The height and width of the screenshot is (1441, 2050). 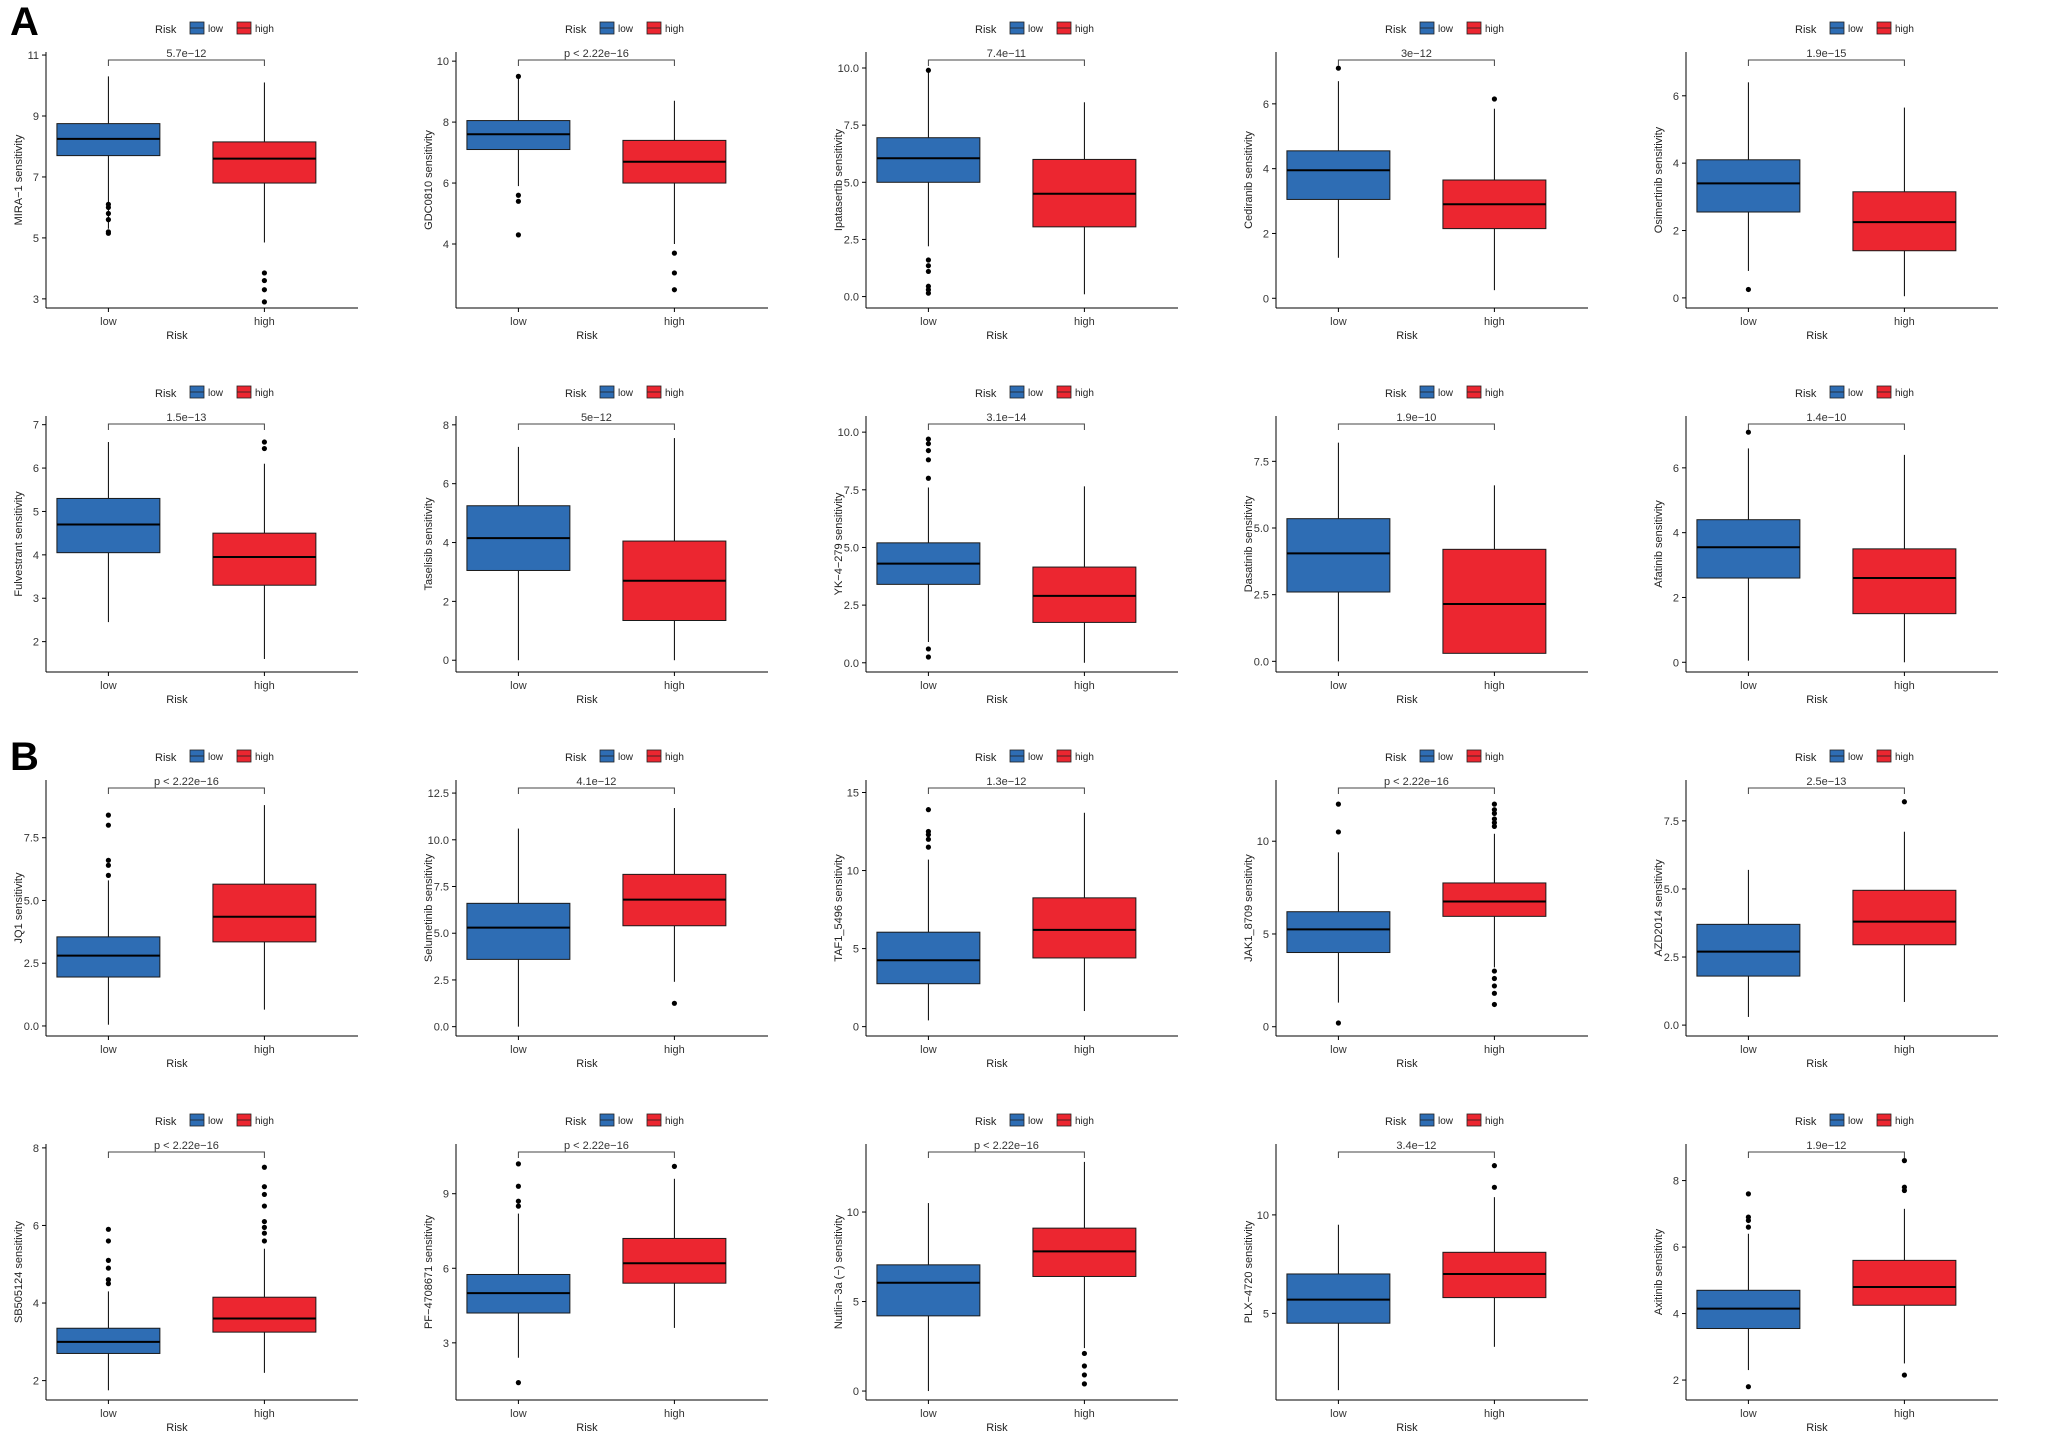 What do you see at coordinates (1006, 782) in the screenshot?
I see `p-value-label: 1.3e−12` at bounding box center [1006, 782].